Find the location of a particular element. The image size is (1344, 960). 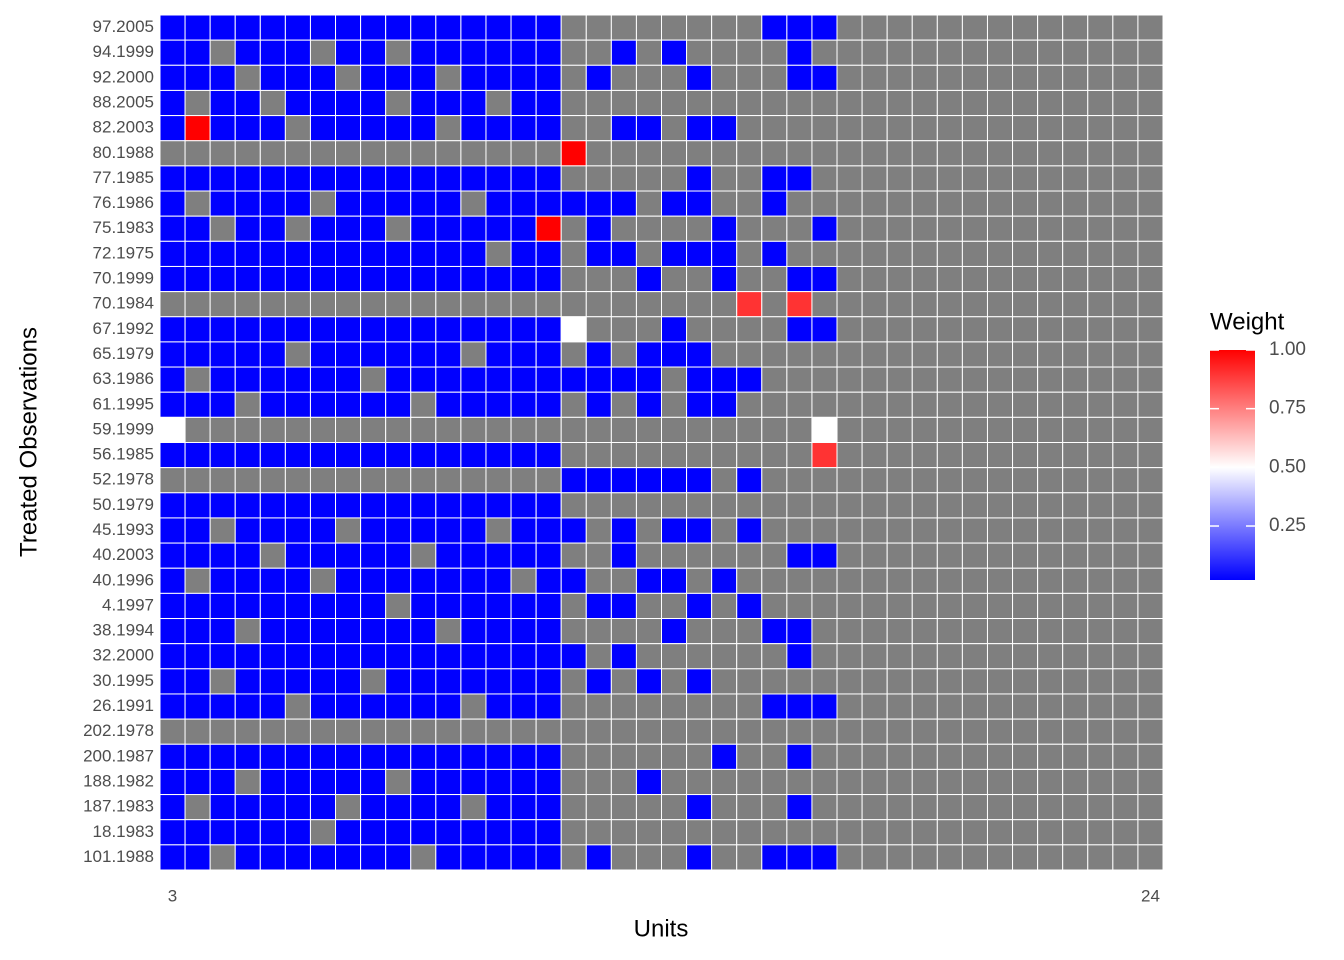

color-bar is located at coordinates (1232, 465).